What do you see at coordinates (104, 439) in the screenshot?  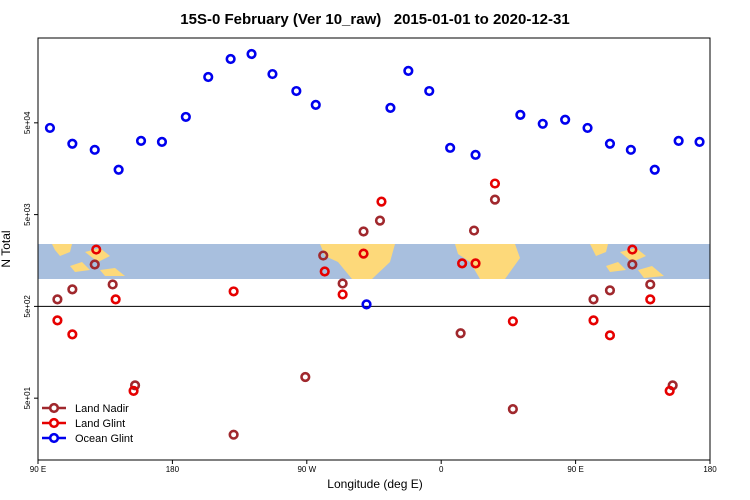 I see `legend-label: Ocean Glint` at bounding box center [104, 439].